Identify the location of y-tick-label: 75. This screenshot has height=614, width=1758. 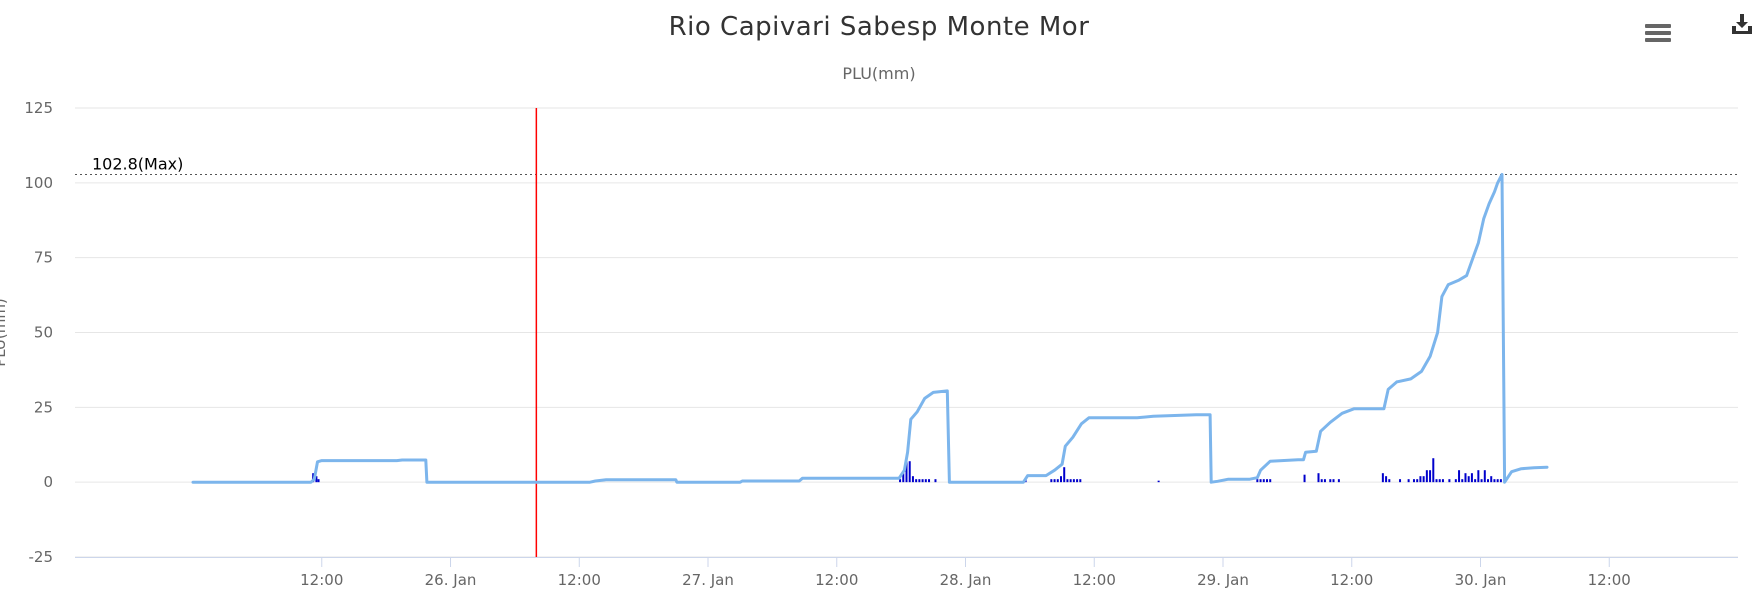
(43, 258).